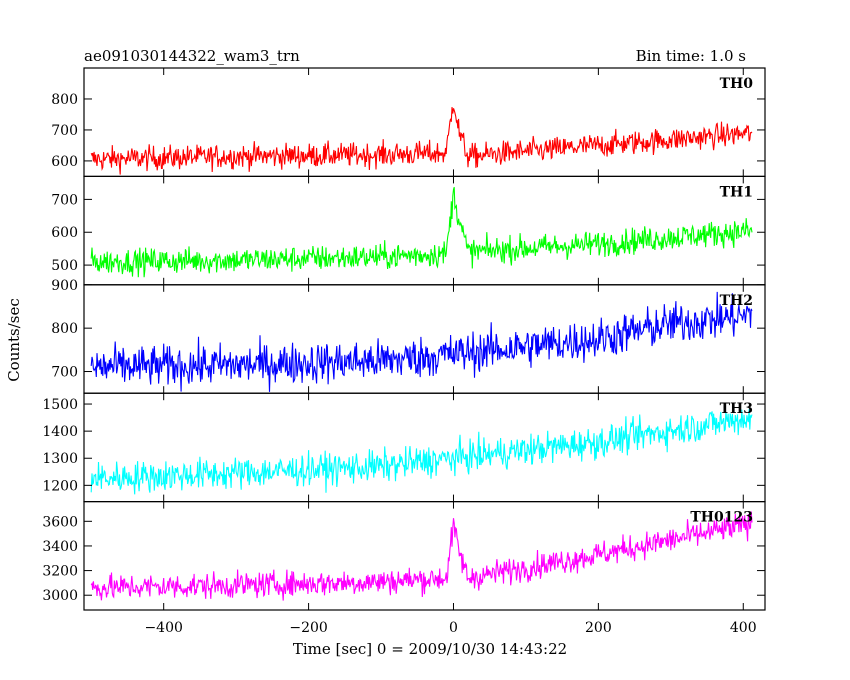  I want to click on panel-th0123: 3000 3200 3400 3600 TH0123, so click(404, 556).